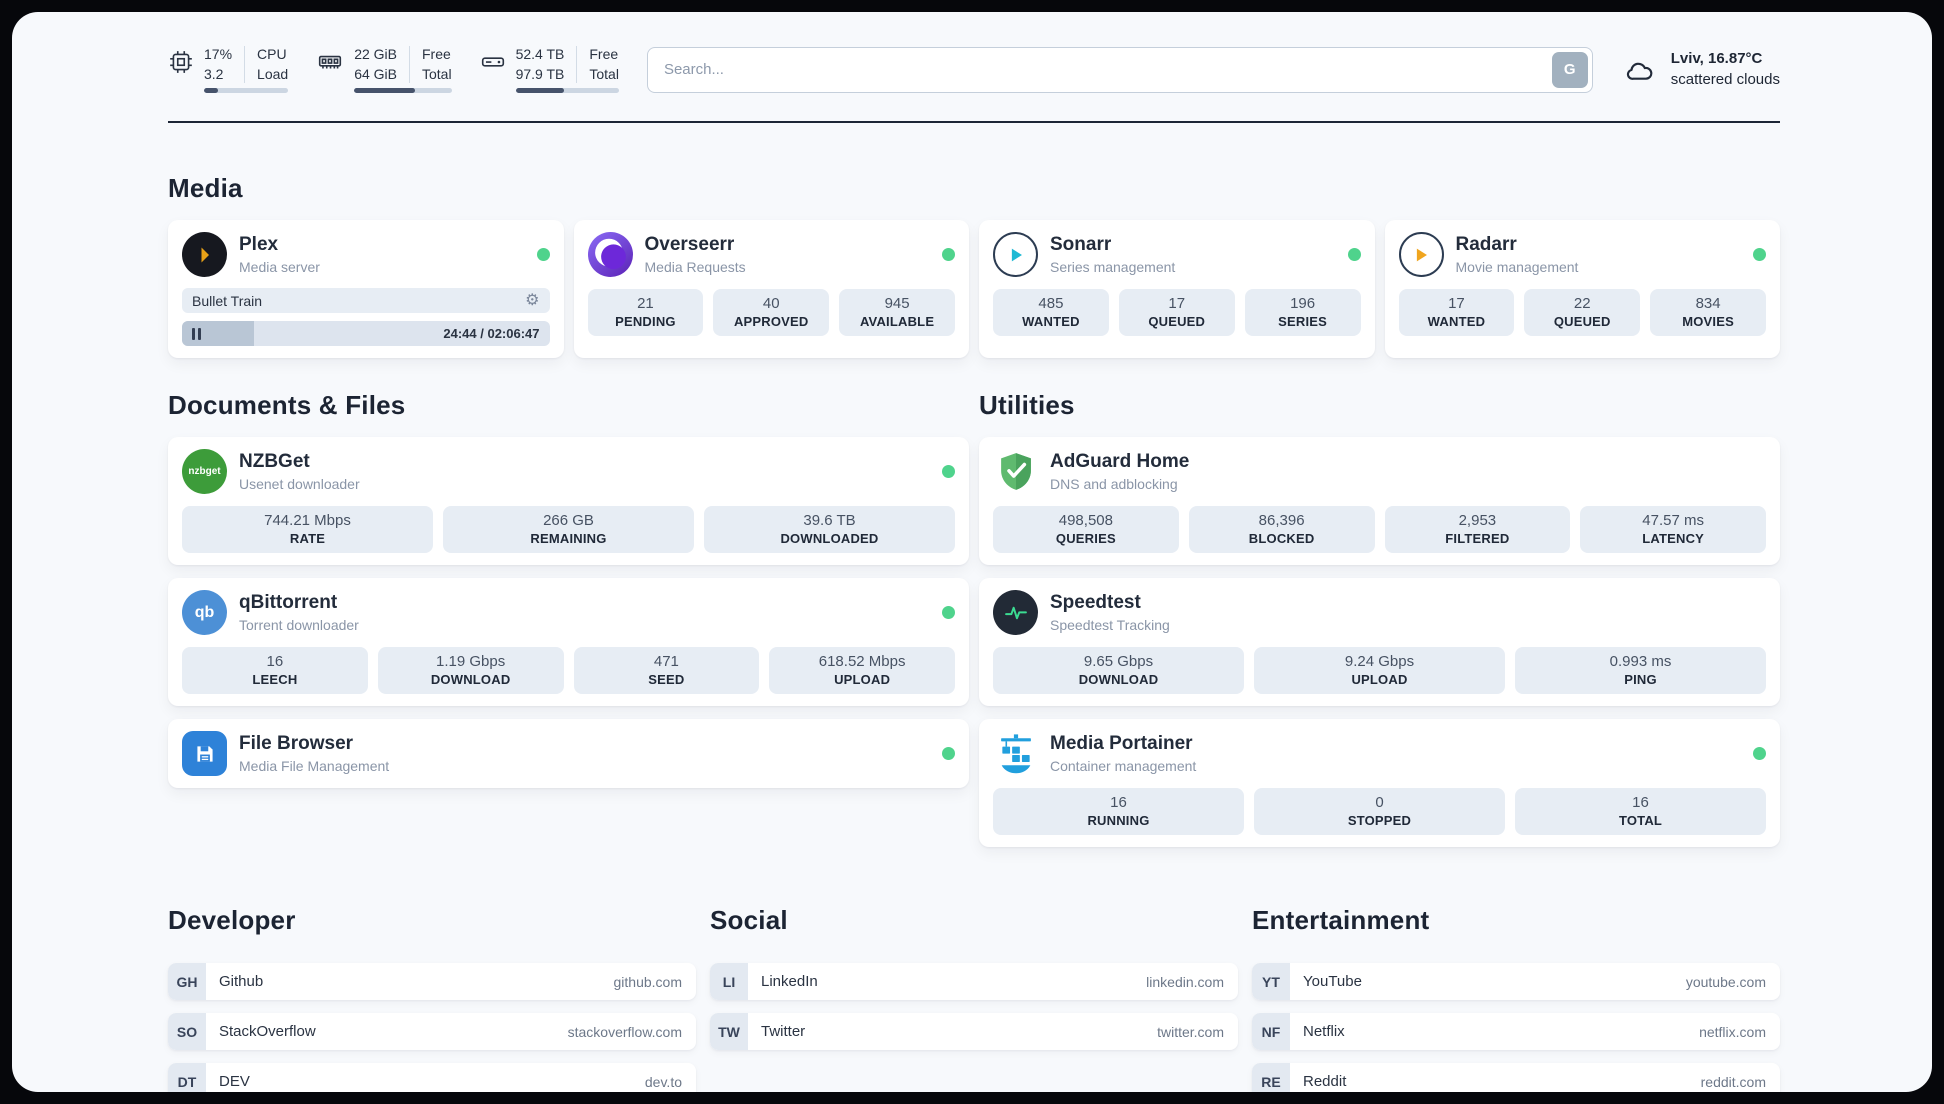  I want to click on stackoverflow-icon: SO, so click(187, 1031).